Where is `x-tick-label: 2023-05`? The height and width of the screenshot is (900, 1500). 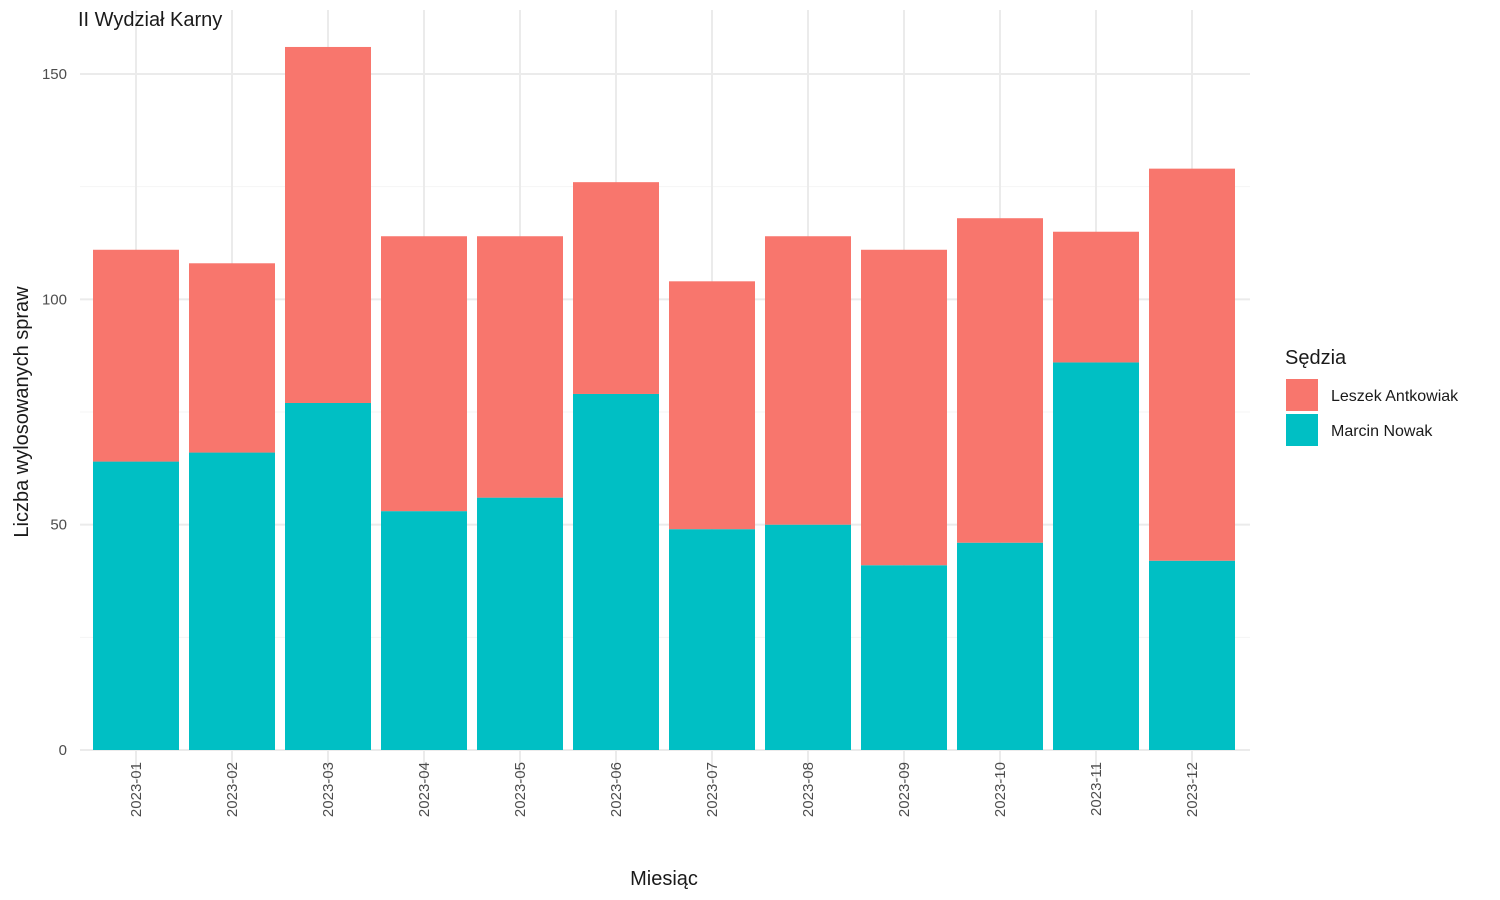 x-tick-label: 2023-05 is located at coordinates (520, 789).